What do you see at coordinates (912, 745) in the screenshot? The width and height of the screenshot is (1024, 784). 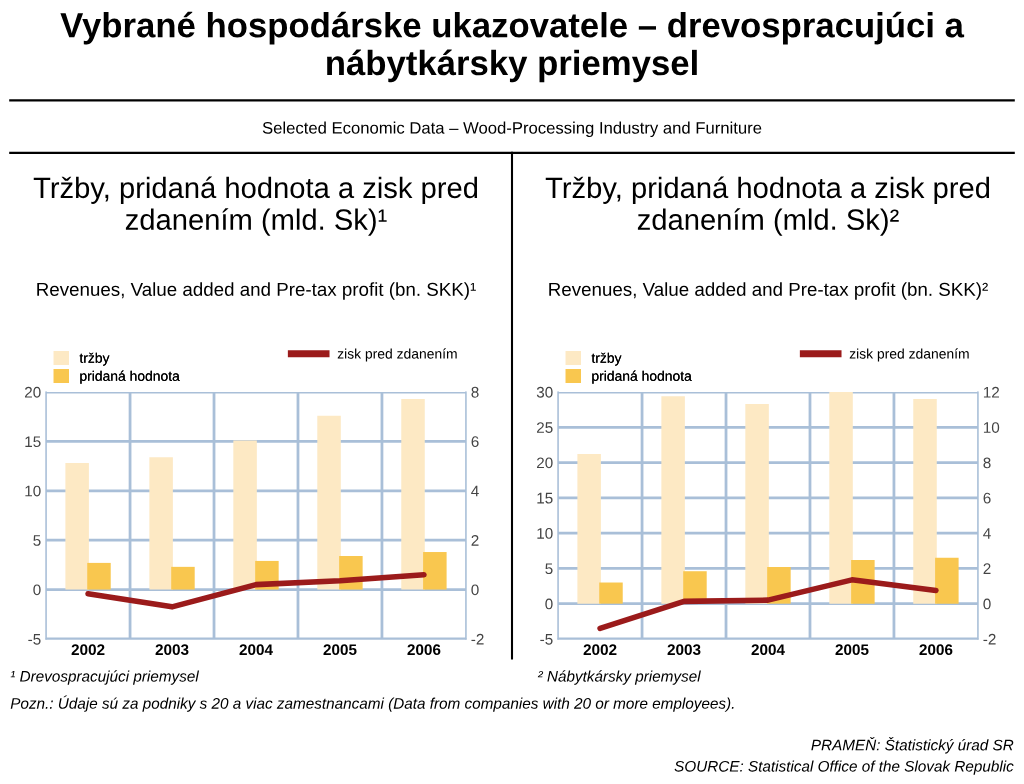 I see `text: PRAMEŇ: Štatistický úrad SR` at bounding box center [912, 745].